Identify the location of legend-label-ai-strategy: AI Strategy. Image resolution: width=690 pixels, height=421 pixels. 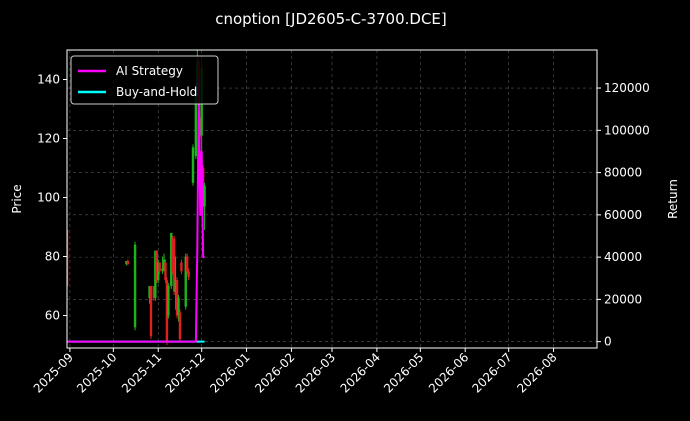
(149, 71).